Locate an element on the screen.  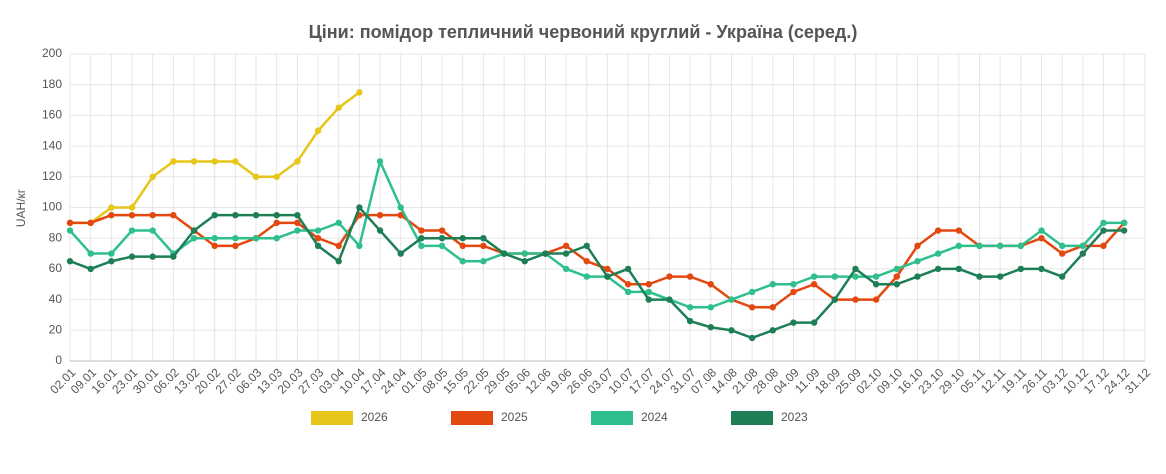
y-tick-label: 100 is located at coordinates (52, 207).